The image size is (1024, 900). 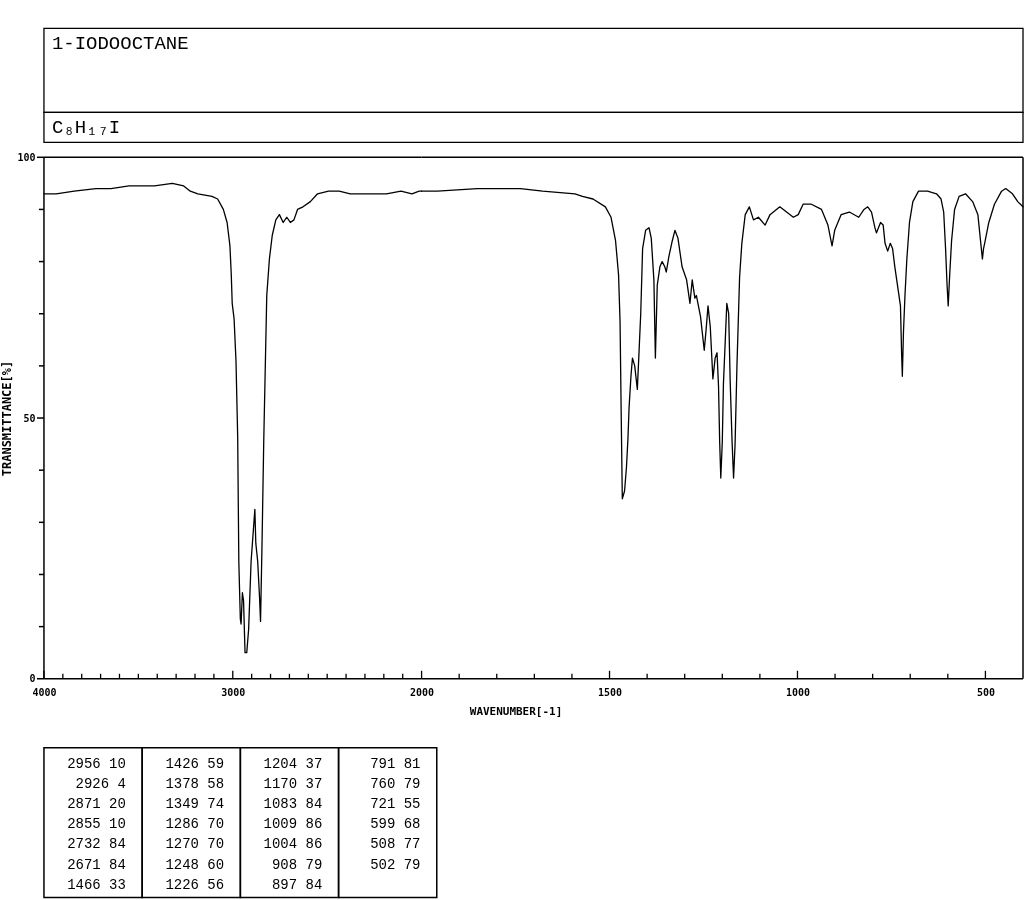 What do you see at coordinates (985, 693) in the screenshot?
I see `x-tick-label: 500` at bounding box center [985, 693].